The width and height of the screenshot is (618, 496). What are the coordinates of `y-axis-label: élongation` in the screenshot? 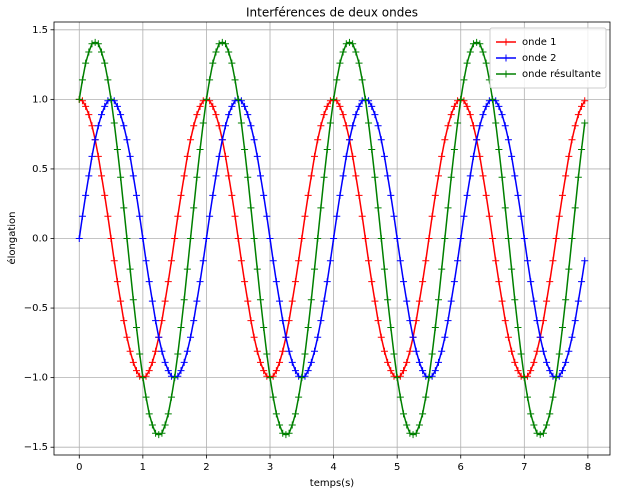 It's located at (12, 237).